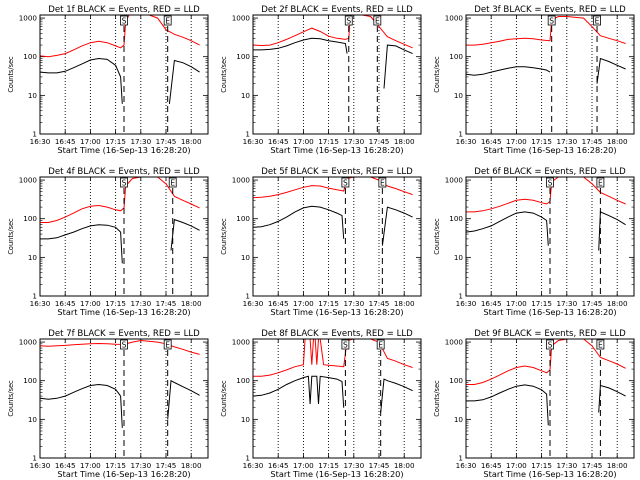 This screenshot has width=640, height=480. What do you see at coordinates (337, 10) in the screenshot?
I see `panel-title: Det 2f BLACK = Events, RED = LLD` at bounding box center [337, 10].